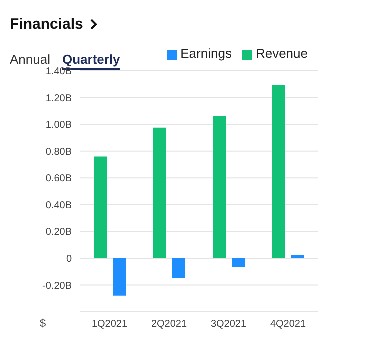 The width and height of the screenshot is (368, 344). Describe the element at coordinates (59, 179) in the screenshot. I see `y-tick-label: 0.60B` at that location.